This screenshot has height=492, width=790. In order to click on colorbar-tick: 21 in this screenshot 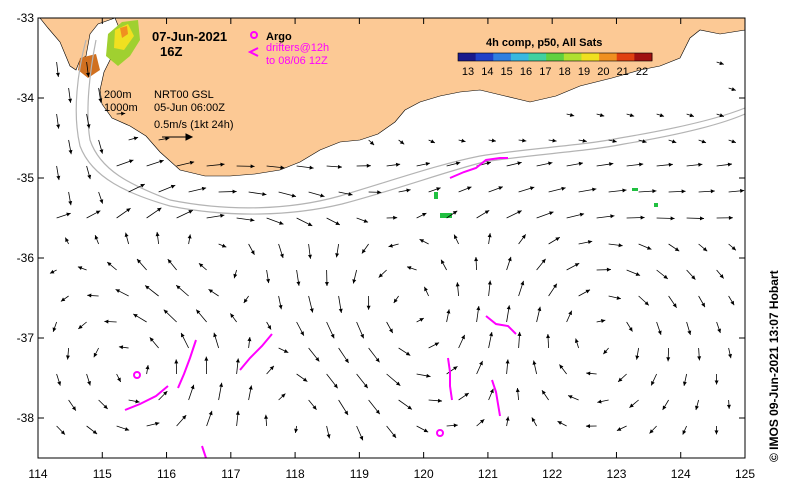, I will do `click(623, 72)`.